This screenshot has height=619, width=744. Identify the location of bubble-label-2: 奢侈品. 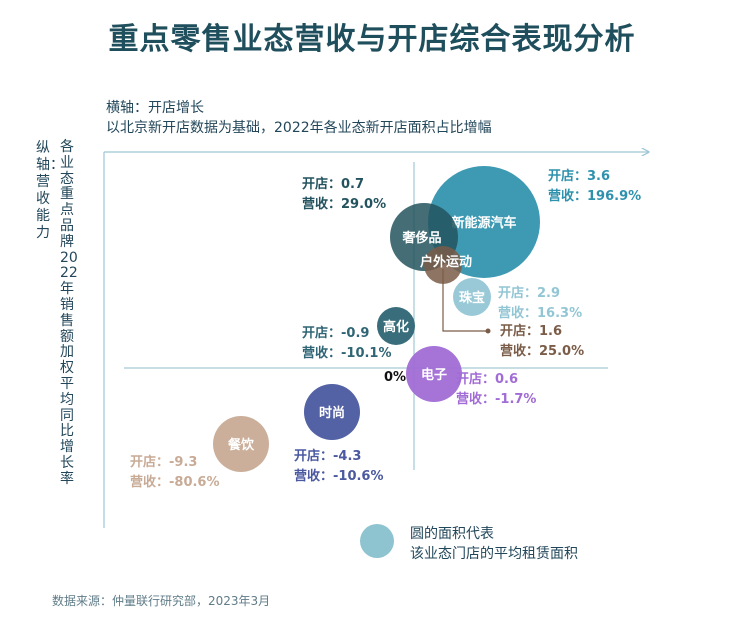
(421, 238).